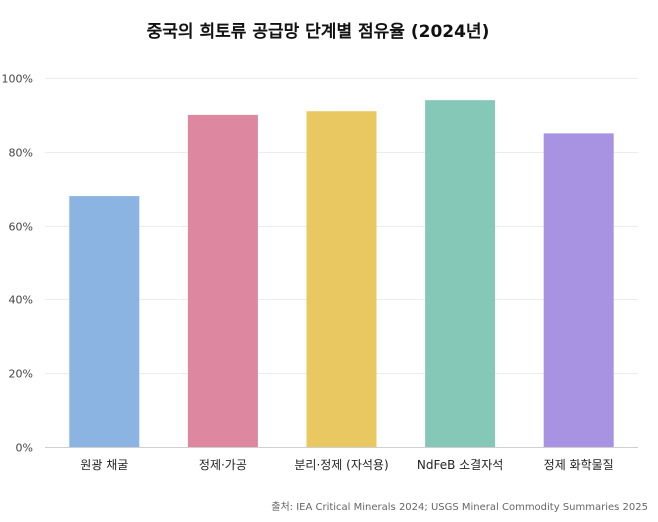 The image size is (658, 522). What do you see at coordinates (579, 465) in the screenshot?
I see `x-tick-label: 정제 화학물질` at bounding box center [579, 465].